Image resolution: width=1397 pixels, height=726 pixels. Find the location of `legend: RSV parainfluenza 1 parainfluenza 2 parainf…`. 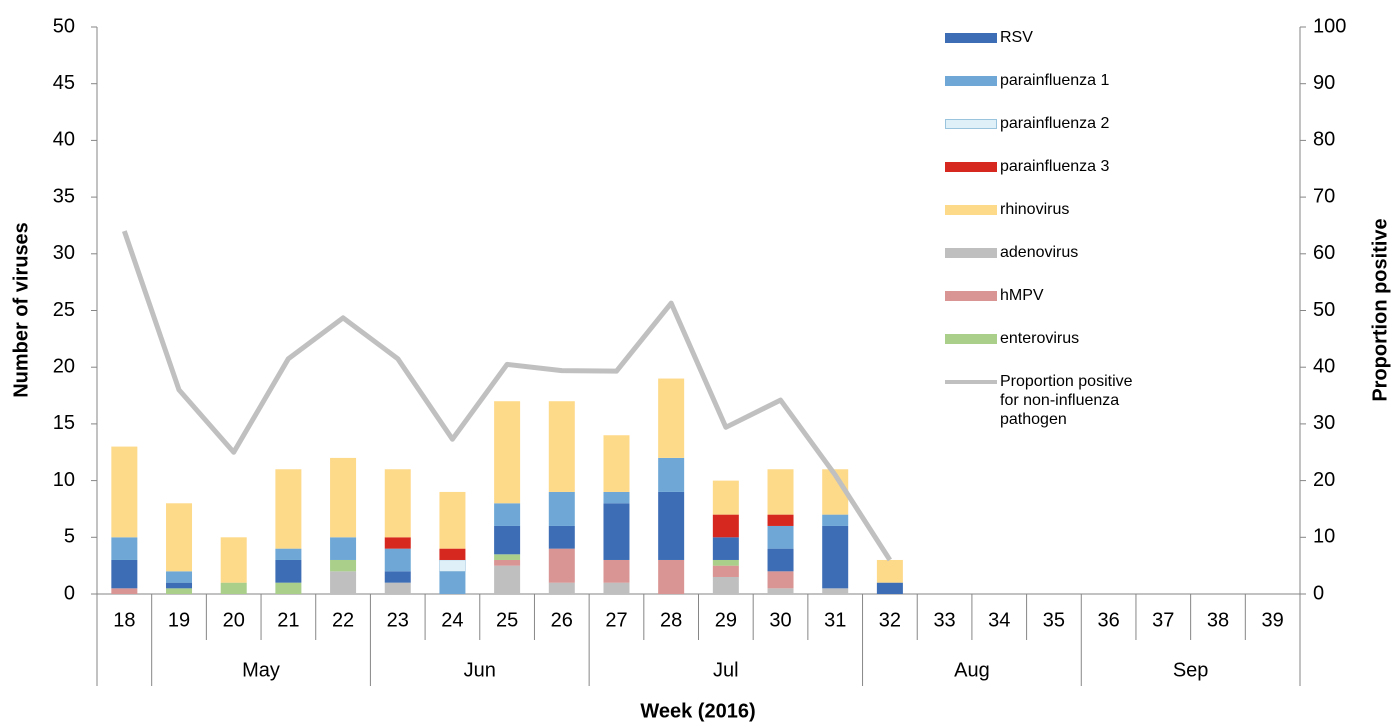

legend: RSV parainfluenza 1 parainfluenza 2 parainf… is located at coordinates (1045, 228).